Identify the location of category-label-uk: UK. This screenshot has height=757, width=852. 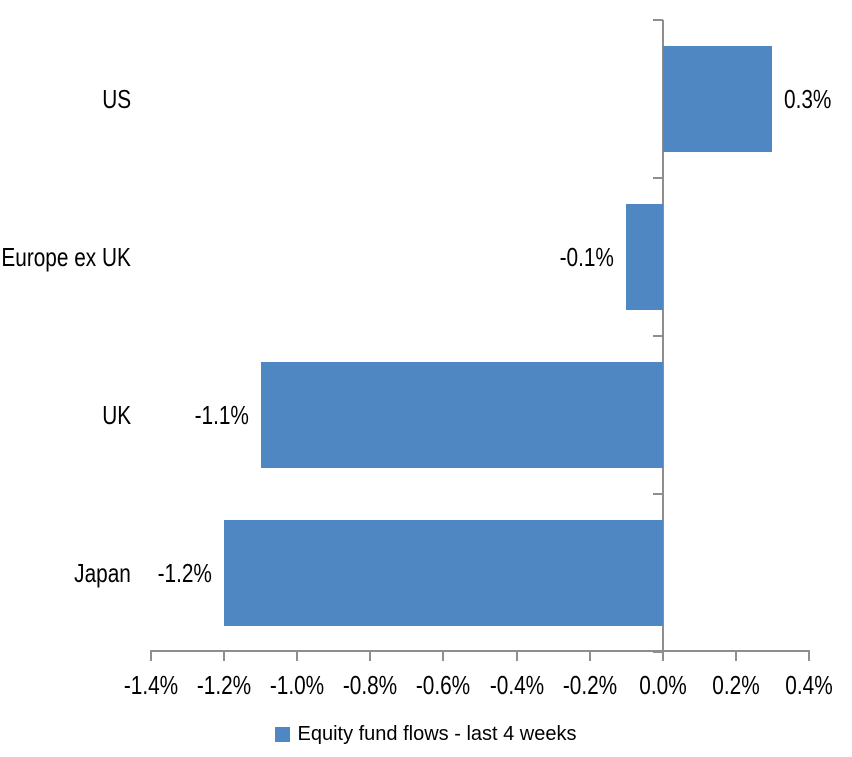
(116, 415).